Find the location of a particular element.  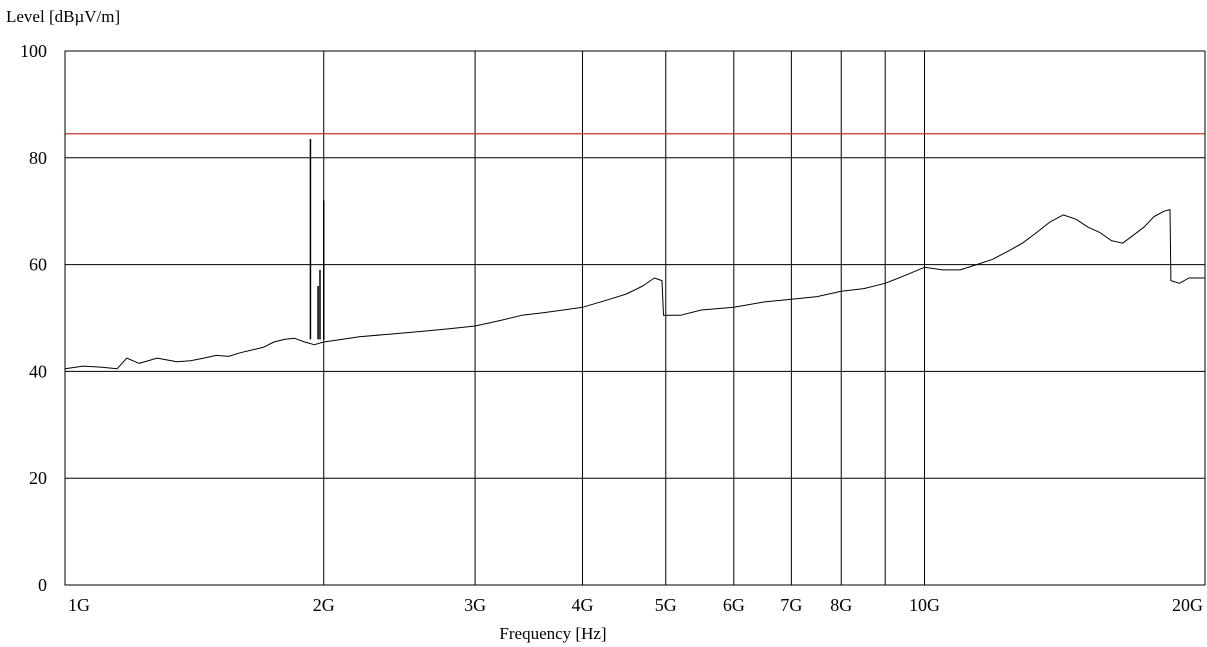

x-tick-label: 3G is located at coordinates (475, 605).